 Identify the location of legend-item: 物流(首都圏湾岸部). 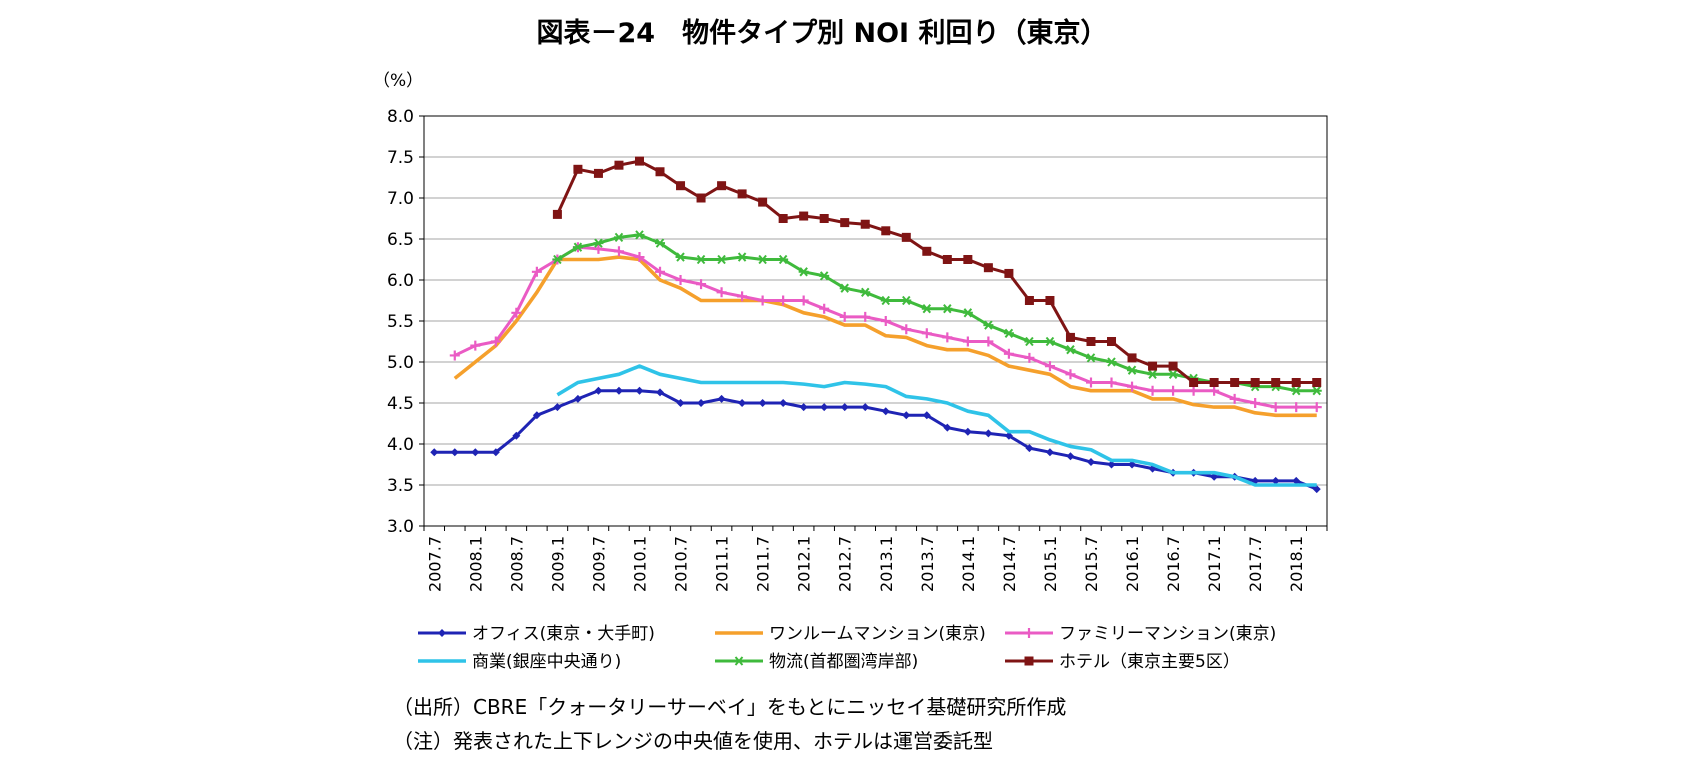
(816, 662).